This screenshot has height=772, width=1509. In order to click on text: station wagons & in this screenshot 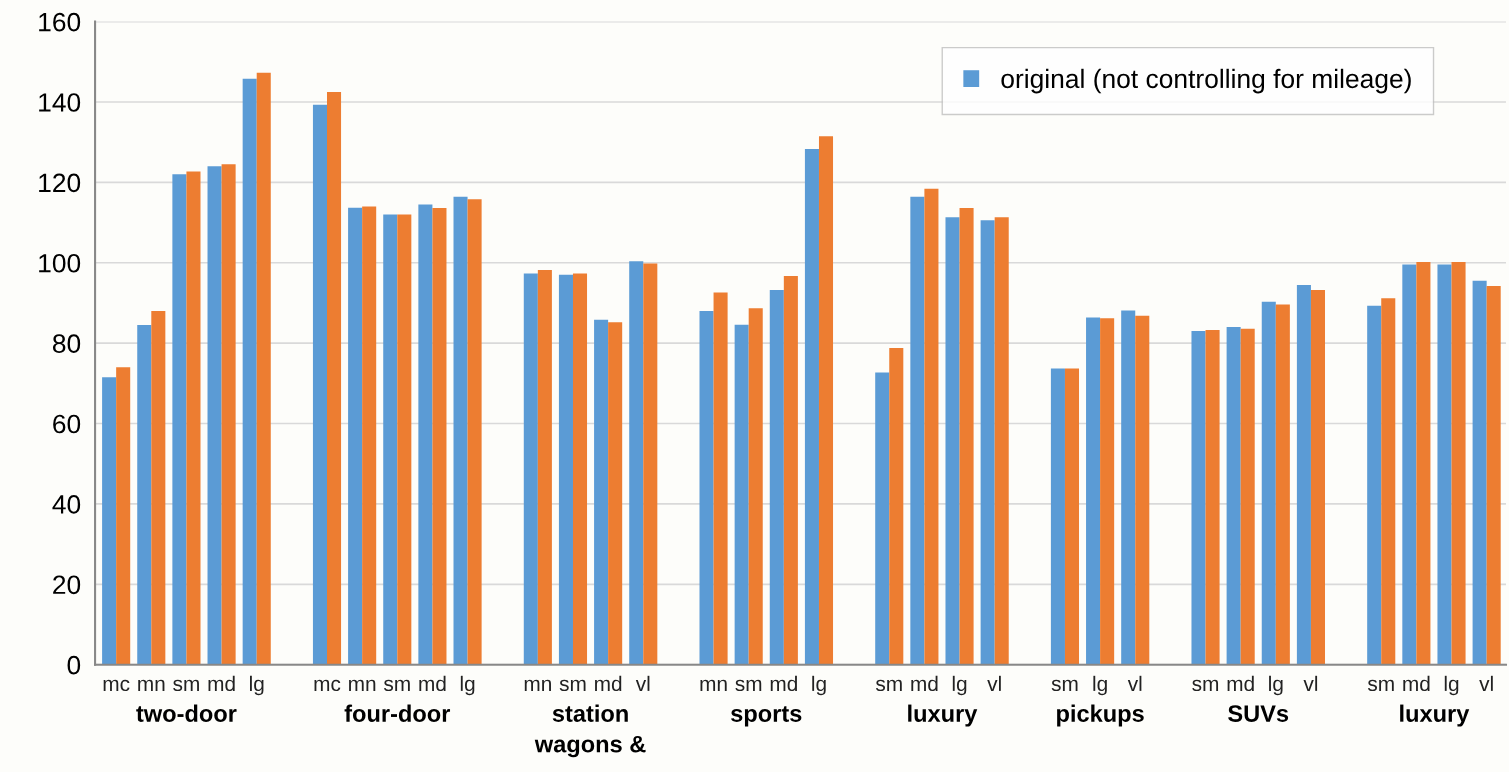, I will do `click(590, 731)`.